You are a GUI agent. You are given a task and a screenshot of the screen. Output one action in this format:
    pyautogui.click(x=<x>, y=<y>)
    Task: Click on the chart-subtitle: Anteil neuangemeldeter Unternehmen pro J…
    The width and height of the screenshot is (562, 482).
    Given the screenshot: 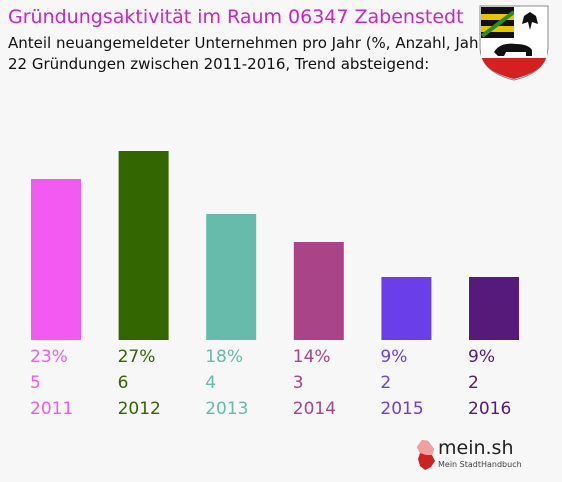 What is the action you would take?
    pyautogui.click(x=249, y=43)
    